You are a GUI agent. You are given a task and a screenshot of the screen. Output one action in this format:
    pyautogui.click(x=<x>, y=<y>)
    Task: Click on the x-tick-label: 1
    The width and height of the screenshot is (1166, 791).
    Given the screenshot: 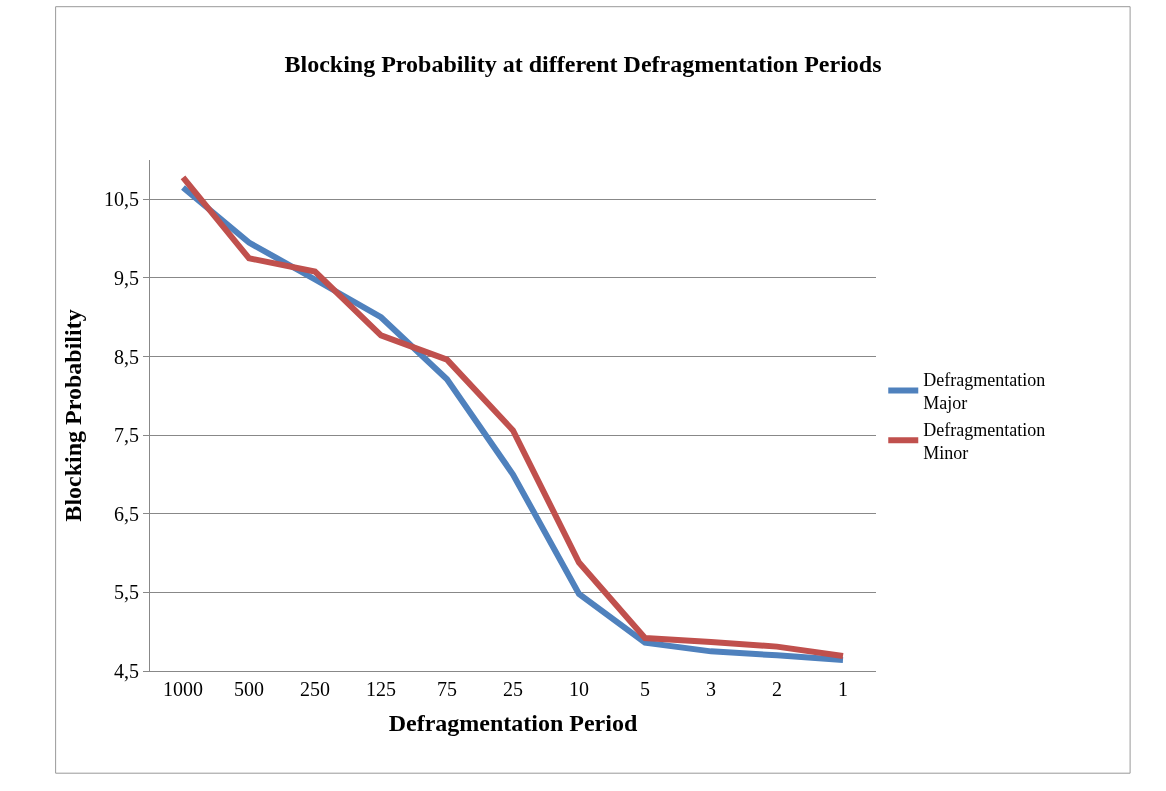 What is the action you would take?
    pyautogui.click(x=843, y=689)
    